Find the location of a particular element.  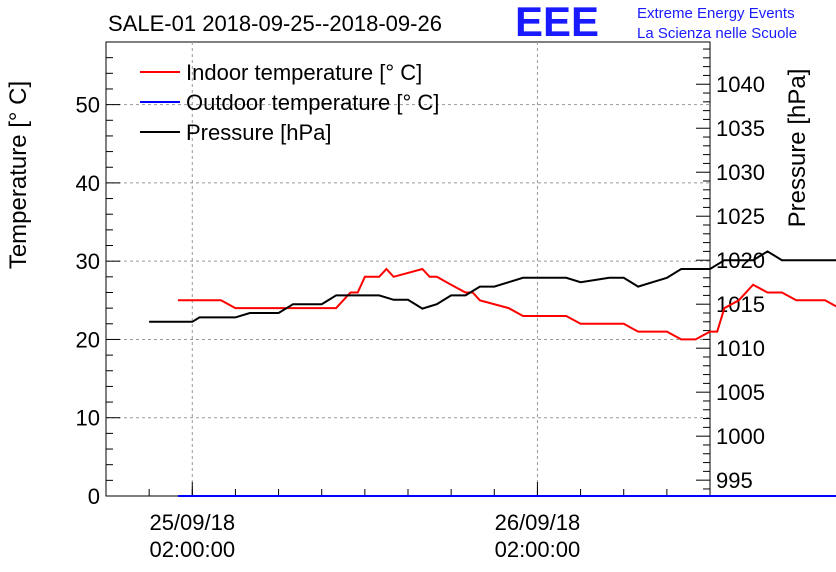

y-tick-label: 50 is located at coordinates (88, 105).